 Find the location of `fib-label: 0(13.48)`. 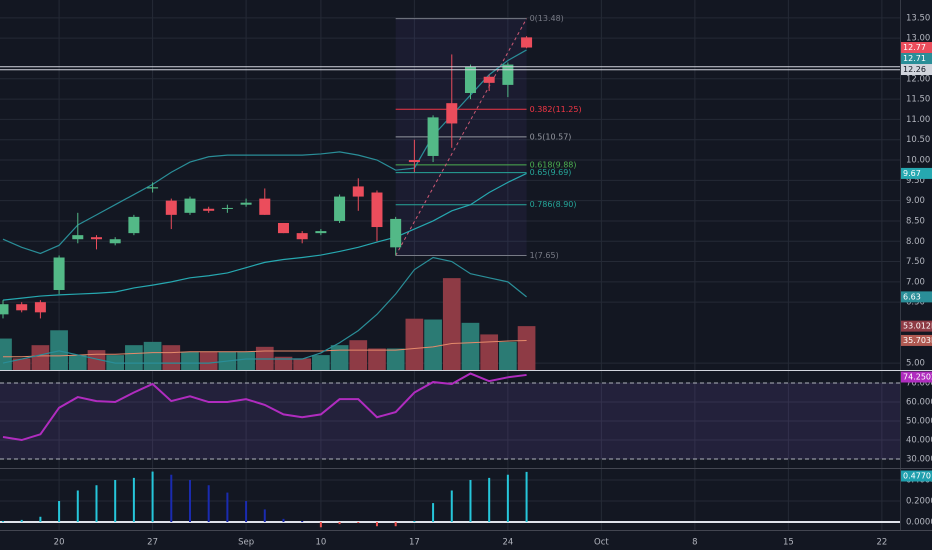

fib-label: 0(13.48) is located at coordinates (547, 18).